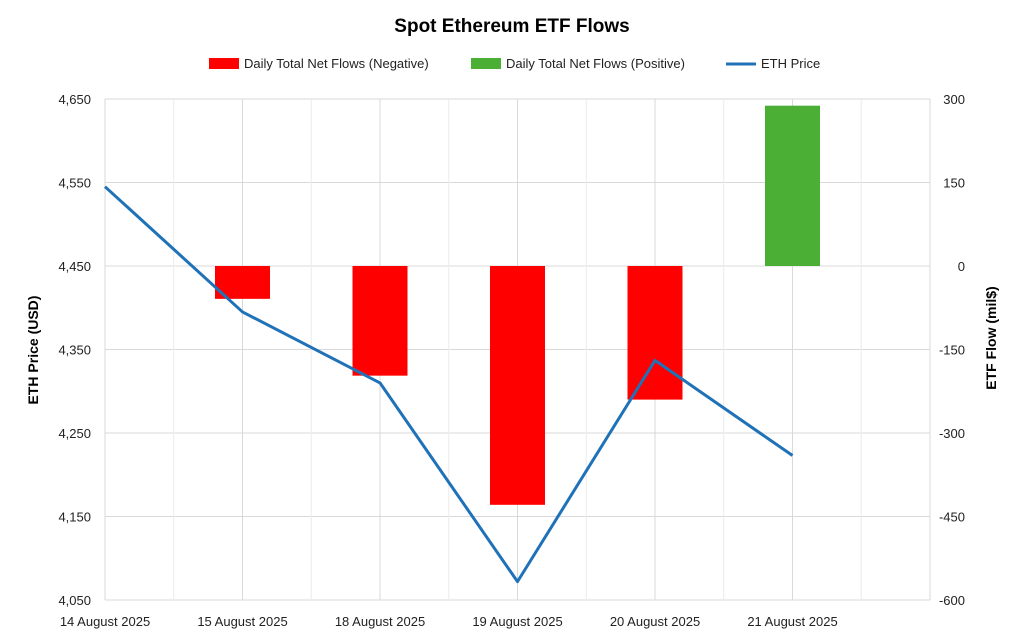  What do you see at coordinates (790, 63) in the screenshot?
I see `legend-label-price: ETH Price` at bounding box center [790, 63].